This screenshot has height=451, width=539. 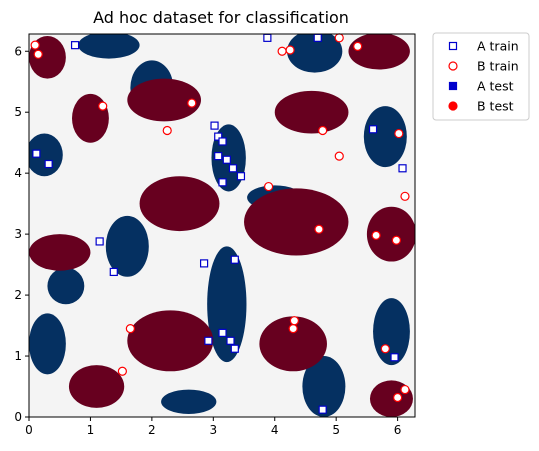 What do you see at coordinates (453, 46) in the screenshot?
I see `legend-marker-a-train` at bounding box center [453, 46].